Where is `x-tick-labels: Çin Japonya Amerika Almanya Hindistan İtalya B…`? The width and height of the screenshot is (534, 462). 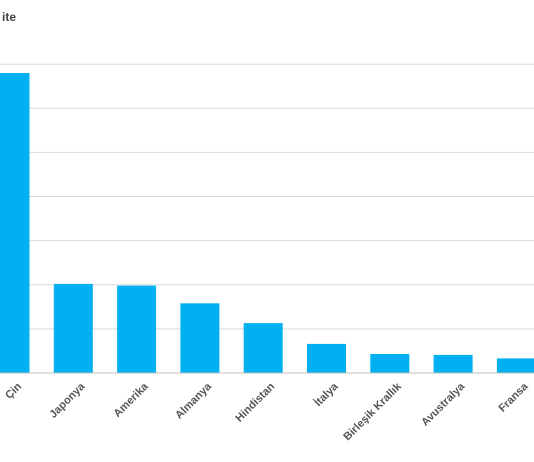
x-tick-labels: Çin Japonya Amerika Almanya Hindistan İtalya B… is located at coordinates (267, 411).